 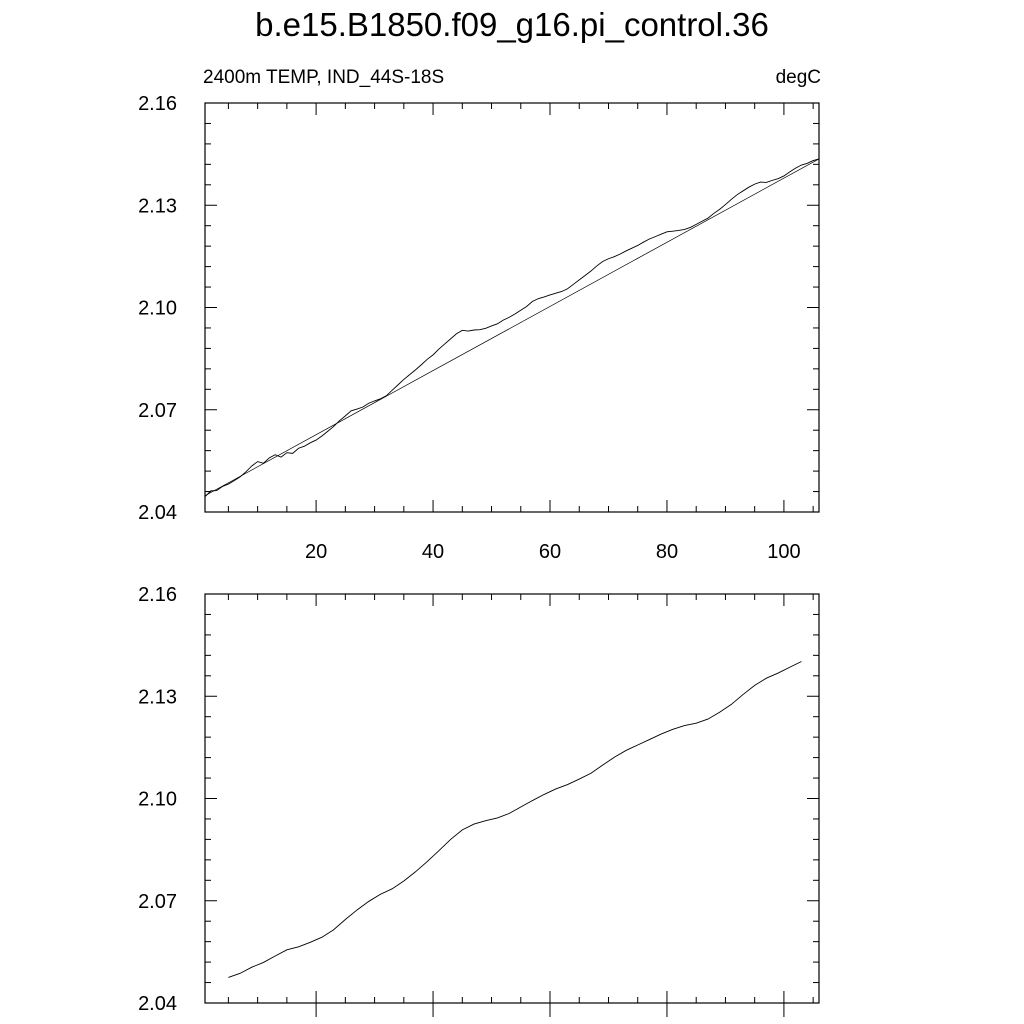 I want to click on x-tick-label: 40, so click(x=433, y=552).